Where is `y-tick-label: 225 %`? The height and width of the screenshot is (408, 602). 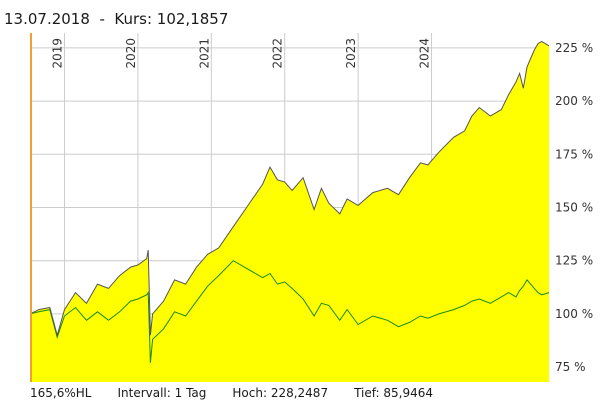
y-tick-label: 225 % is located at coordinates (574, 48).